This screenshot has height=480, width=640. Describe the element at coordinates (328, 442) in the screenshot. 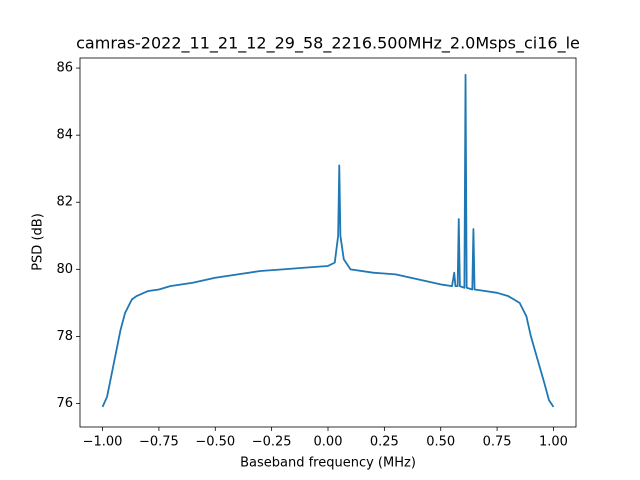

I see `x-tick-label: 0.00` at that location.